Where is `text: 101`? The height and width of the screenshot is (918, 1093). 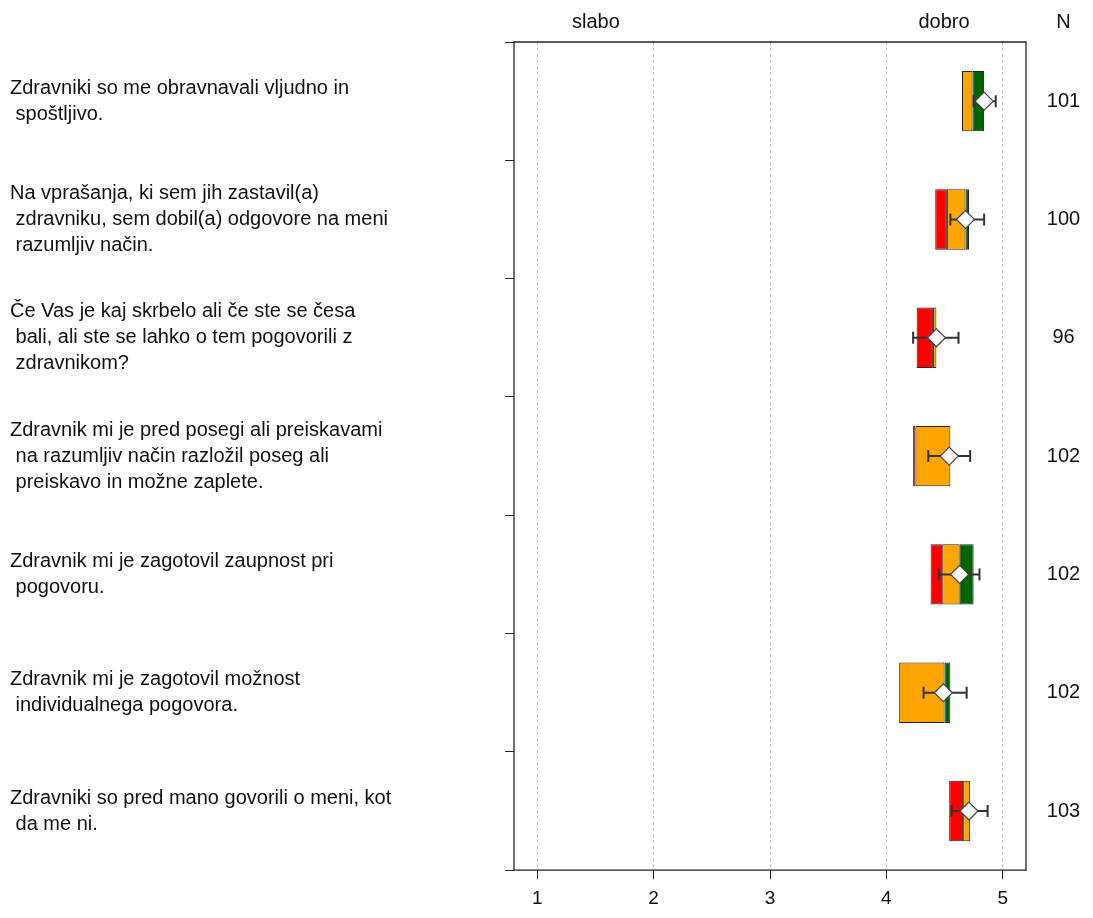
text: 101 is located at coordinates (1063, 99).